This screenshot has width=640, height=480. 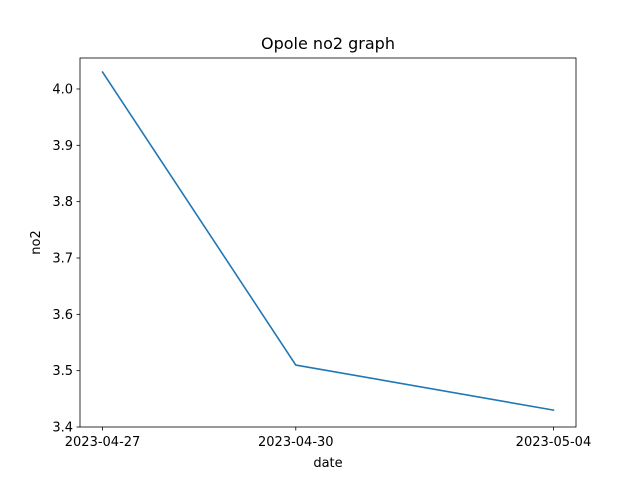 I want to click on x-tick-label: 2023-04-27, so click(x=103, y=442).